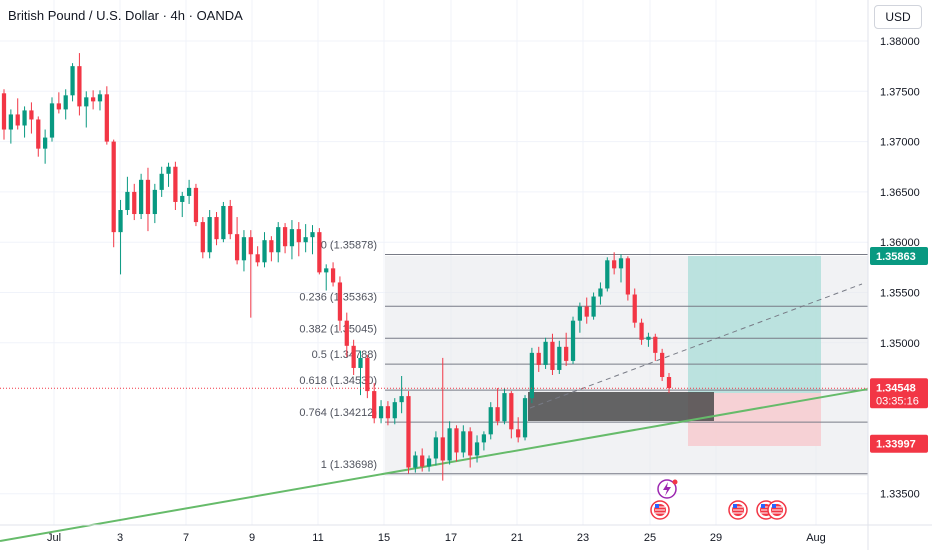 This screenshot has width=932, height=550. I want to click on fib-level-label: 0.382 (1.35045), so click(338, 329).